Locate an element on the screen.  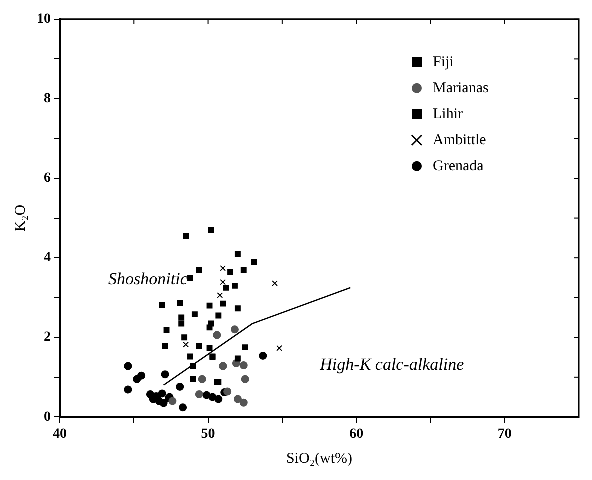
legend-label: Grenada is located at coordinates (458, 166).